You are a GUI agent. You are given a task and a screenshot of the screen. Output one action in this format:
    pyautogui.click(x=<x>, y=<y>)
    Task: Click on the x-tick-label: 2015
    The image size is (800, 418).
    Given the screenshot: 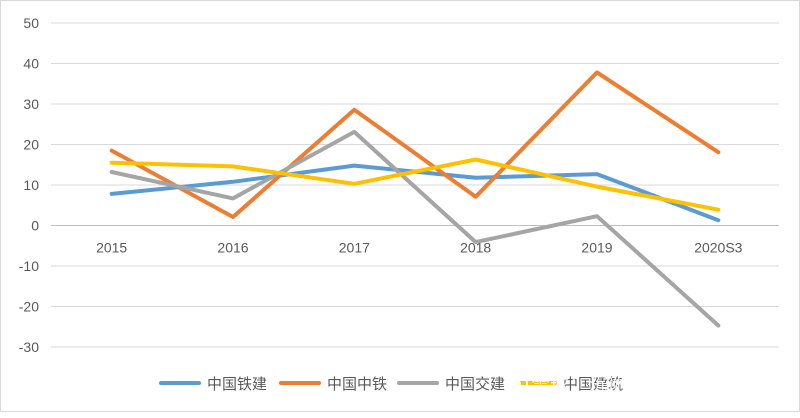 What is the action you would take?
    pyautogui.click(x=111, y=248)
    